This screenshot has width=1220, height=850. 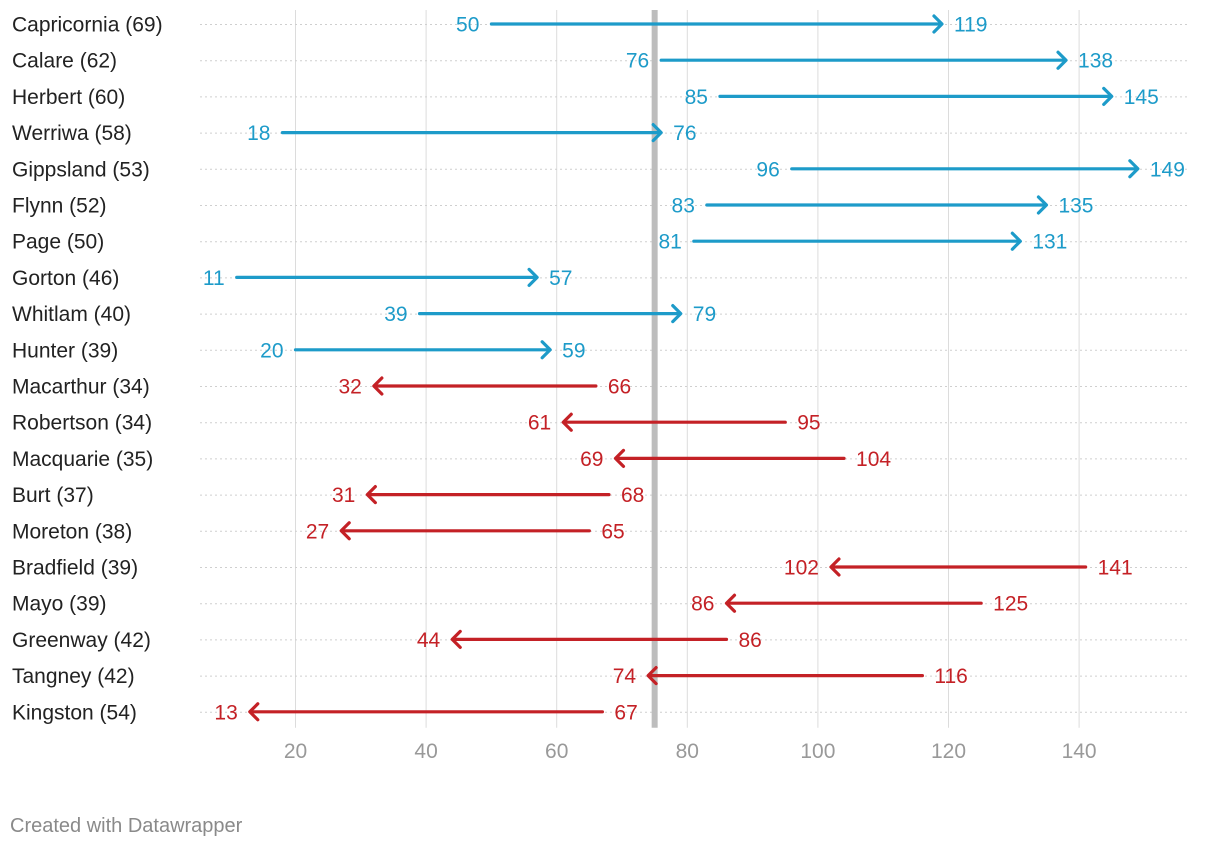 What do you see at coordinates (687, 751) in the screenshot?
I see `x-tick-label: 80` at bounding box center [687, 751].